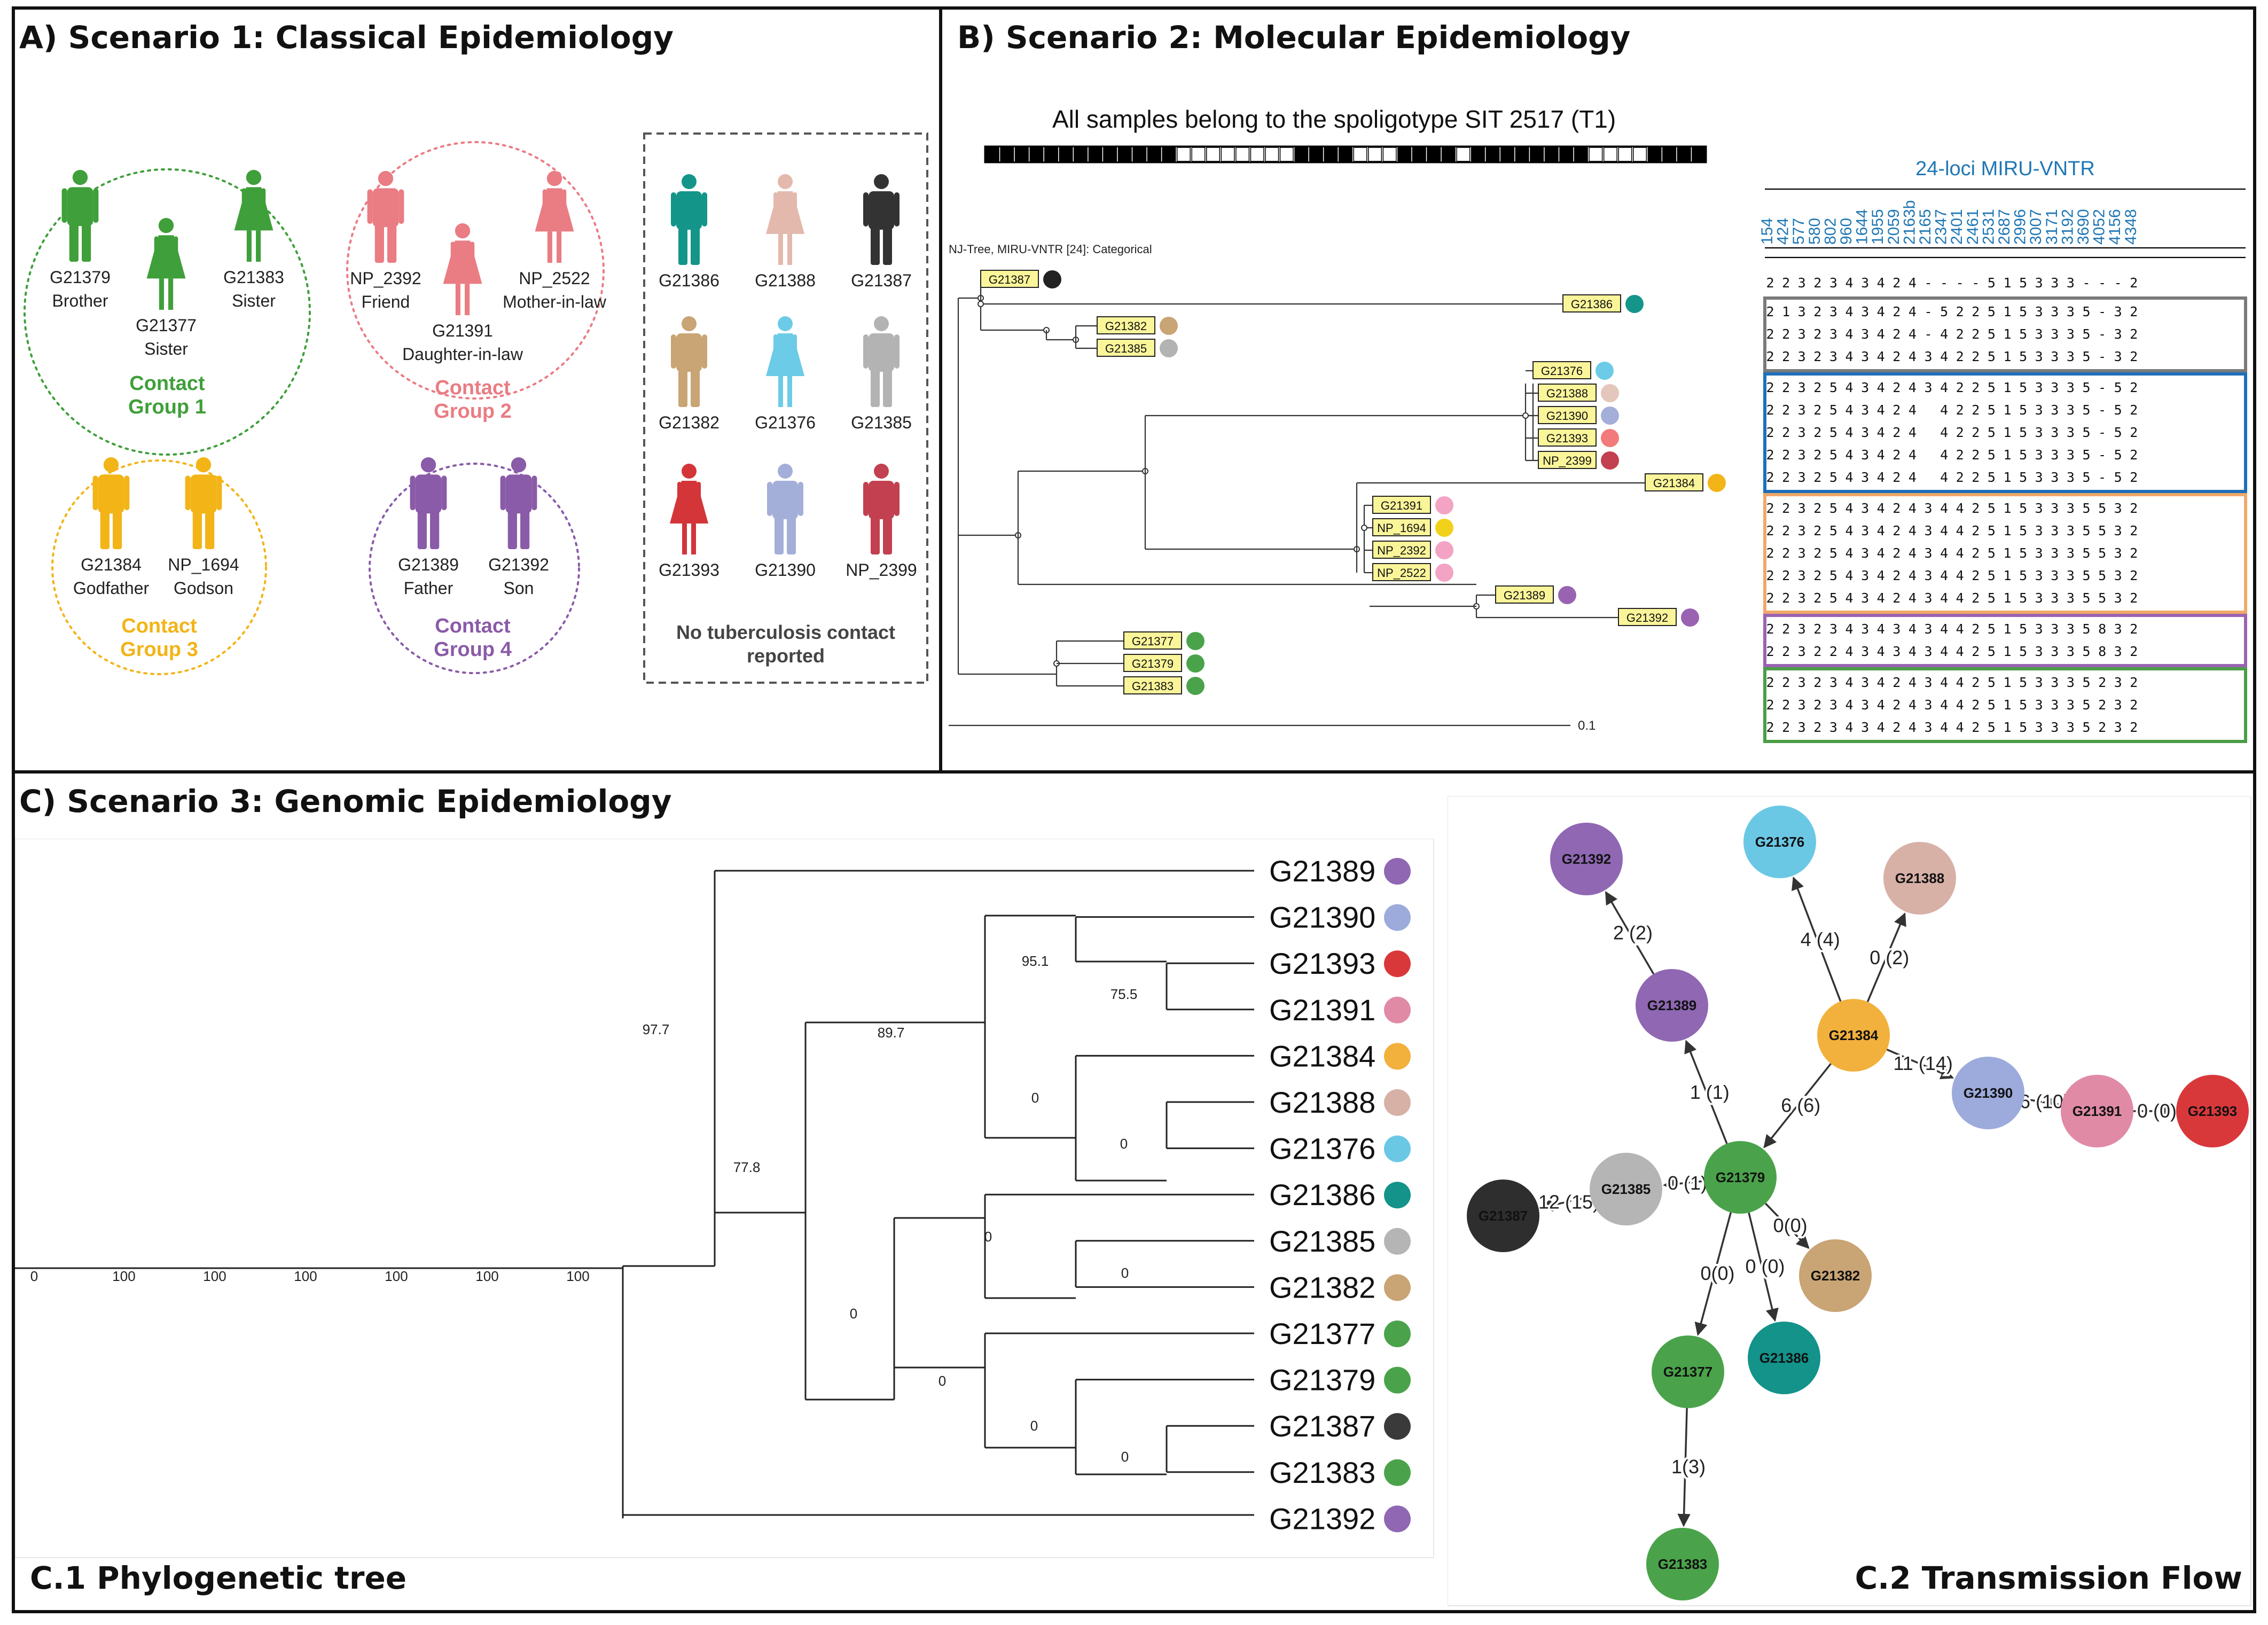  What do you see at coordinates (2036, 227) in the screenshot?
I see `locus-label: 3007` at bounding box center [2036, 227].